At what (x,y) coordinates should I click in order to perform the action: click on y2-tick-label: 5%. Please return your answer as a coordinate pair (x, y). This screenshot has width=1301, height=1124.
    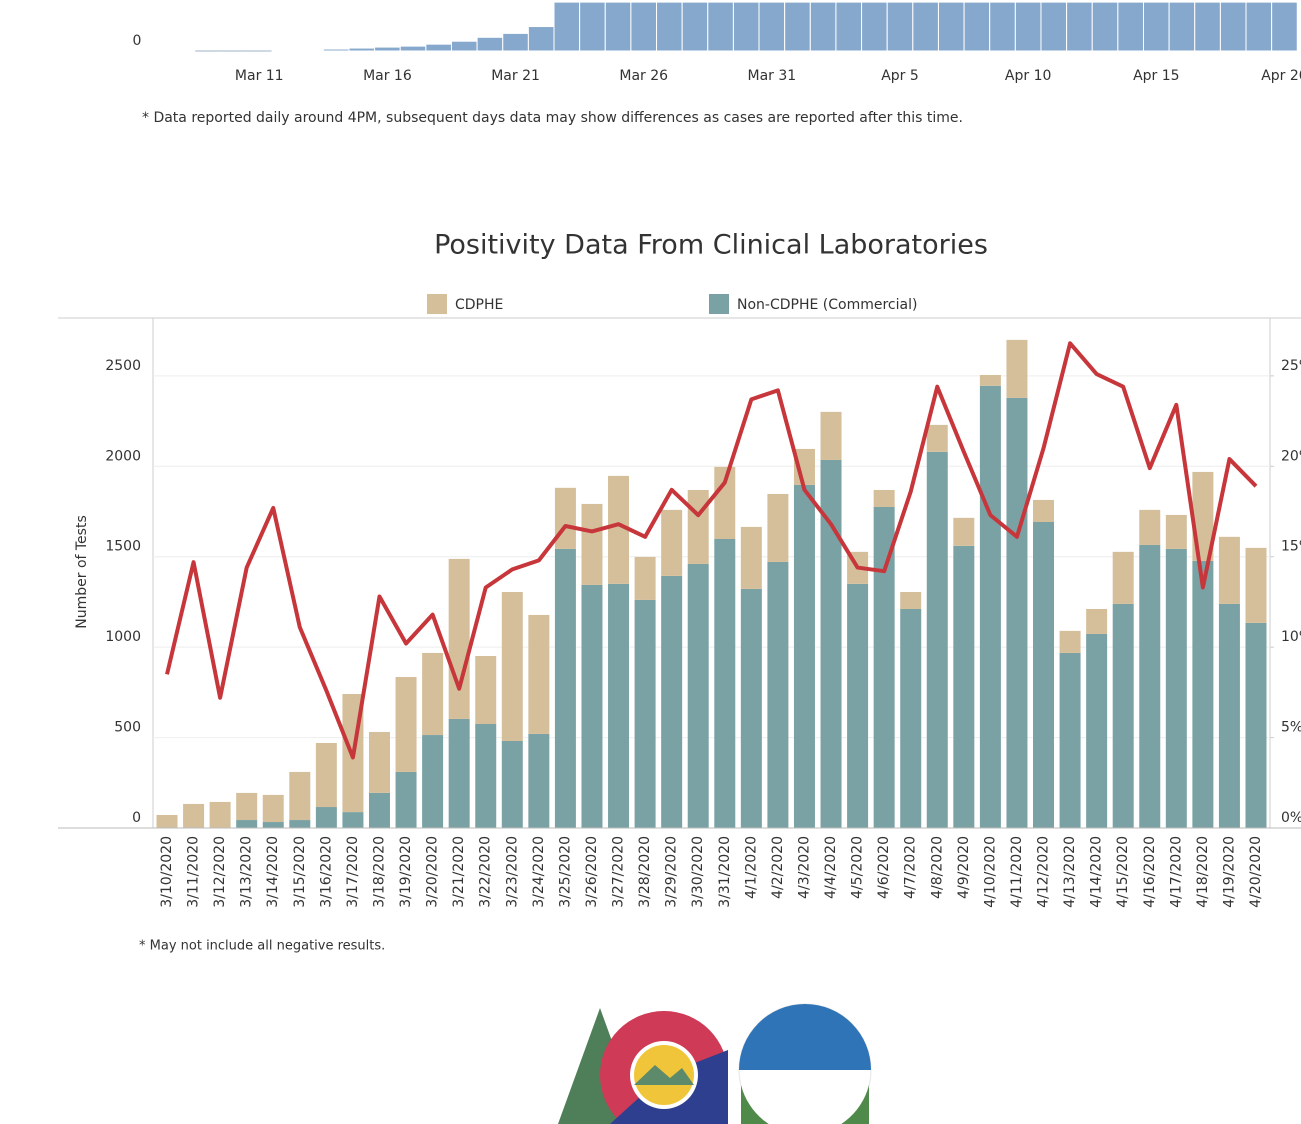
    Looking at the image, I should click on (1291, 728).